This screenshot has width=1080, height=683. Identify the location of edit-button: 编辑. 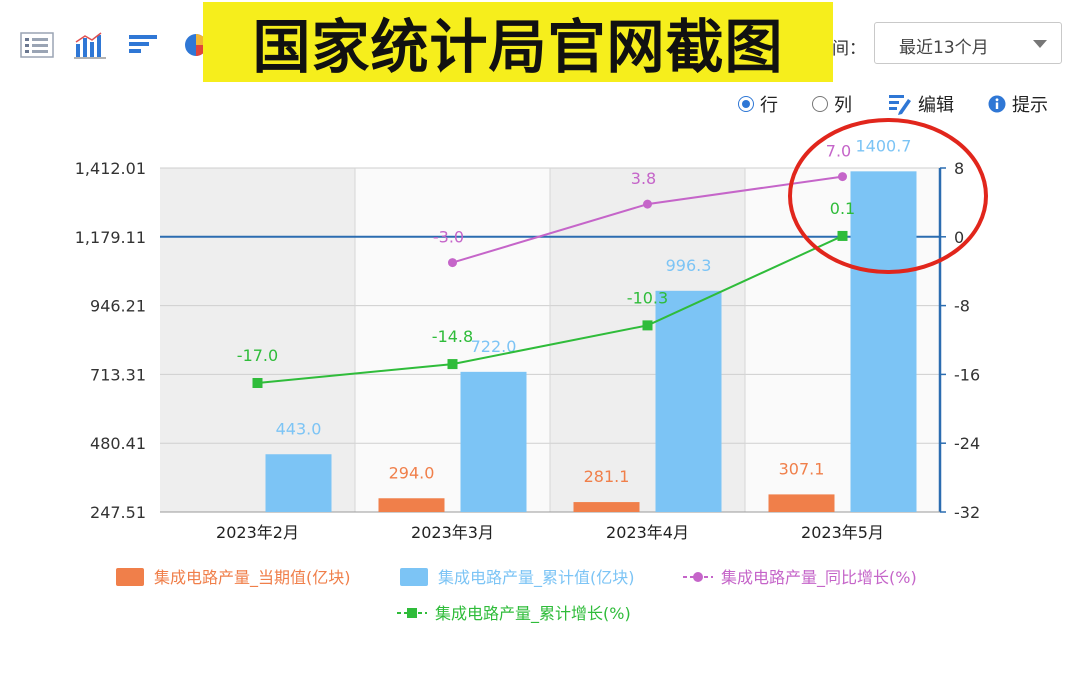
(921, 104).